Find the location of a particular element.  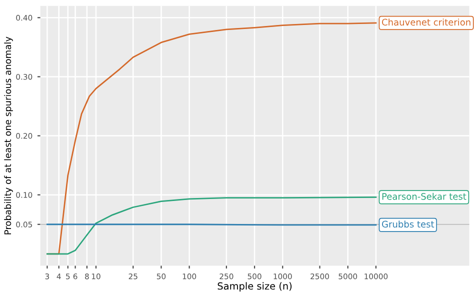

series-label: Grubbs test is located at coordinates (408, 224).